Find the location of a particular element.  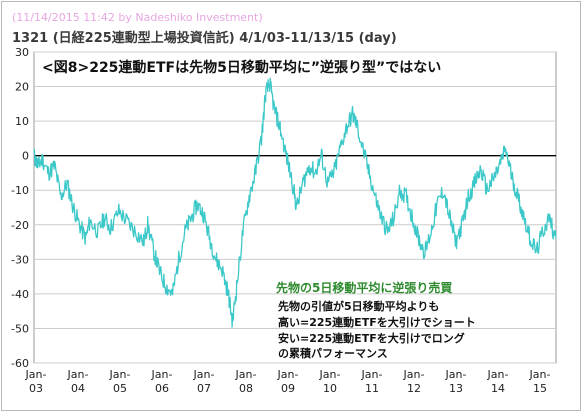

annotation-line-3: 安い=225連動ETFを大引けでロング is located at coordinates (371, 338).